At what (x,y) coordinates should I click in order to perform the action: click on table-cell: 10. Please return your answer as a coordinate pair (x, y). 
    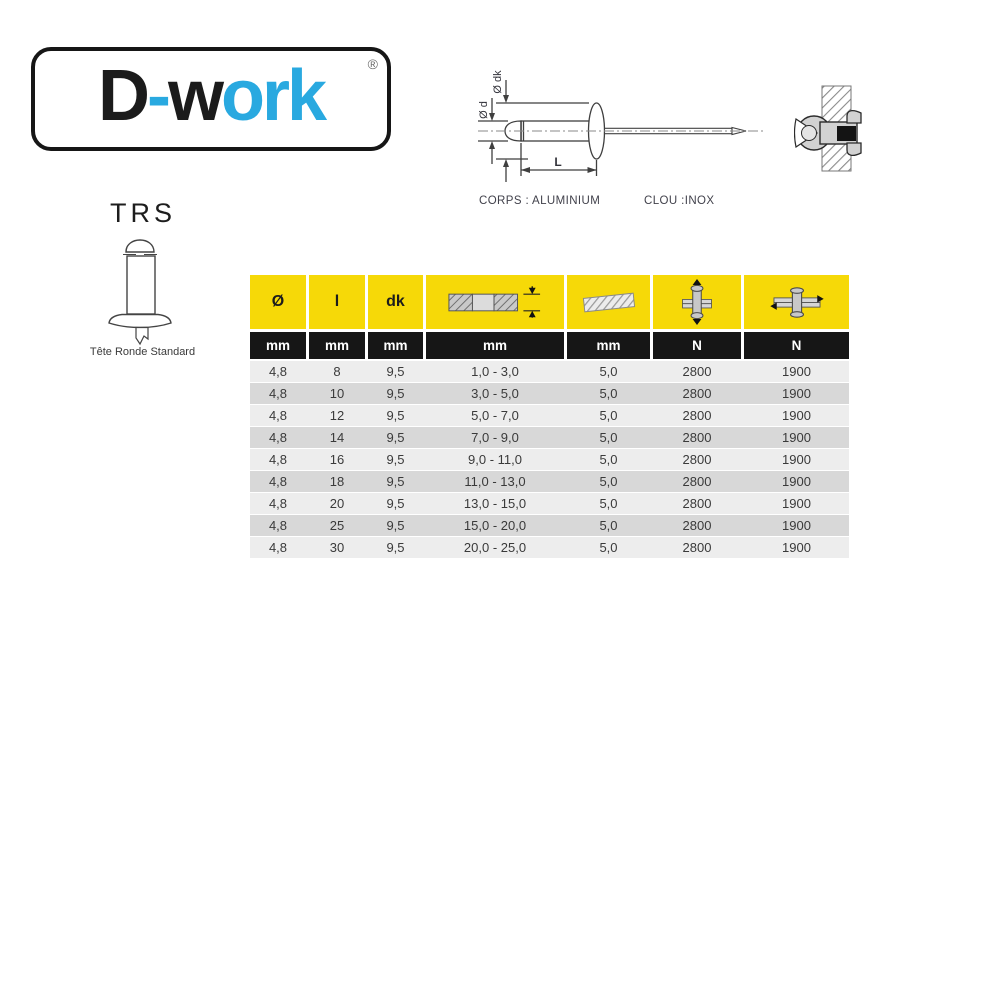
    Looking at the image, I should click on (337, 393).